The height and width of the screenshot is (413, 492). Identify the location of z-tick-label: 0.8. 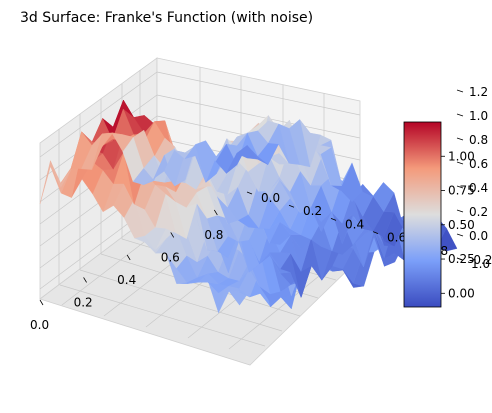
(478, 140).